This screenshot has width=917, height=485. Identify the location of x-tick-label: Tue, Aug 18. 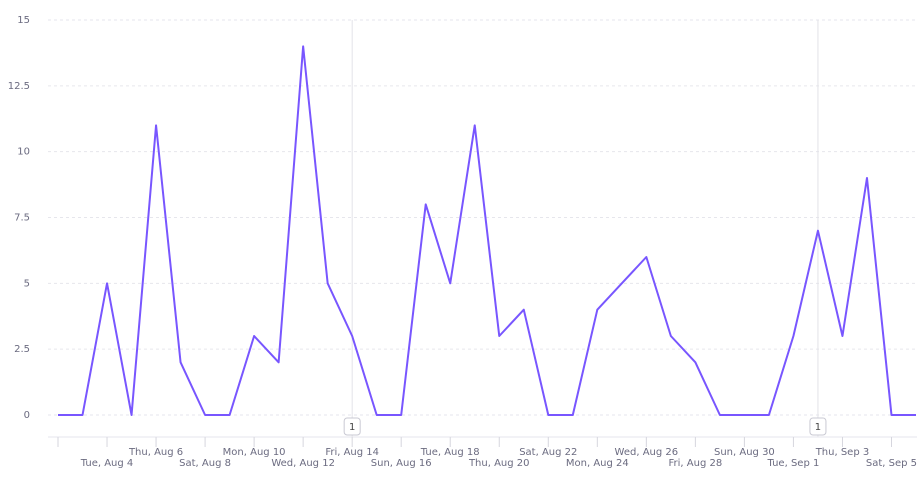
(450, 452).